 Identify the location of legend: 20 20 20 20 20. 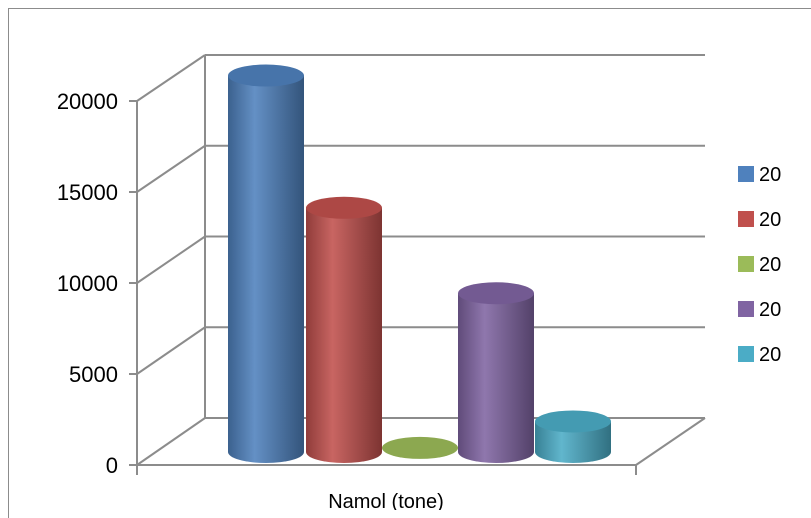
(759, 265).